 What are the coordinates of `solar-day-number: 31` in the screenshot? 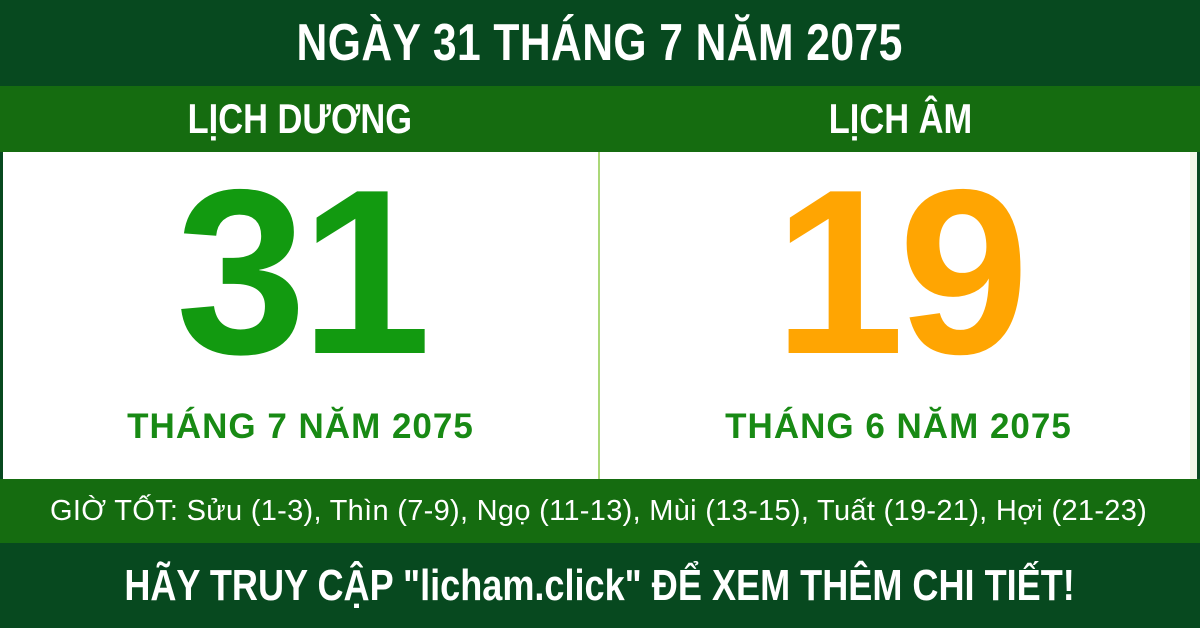 It's located at (303, 271).